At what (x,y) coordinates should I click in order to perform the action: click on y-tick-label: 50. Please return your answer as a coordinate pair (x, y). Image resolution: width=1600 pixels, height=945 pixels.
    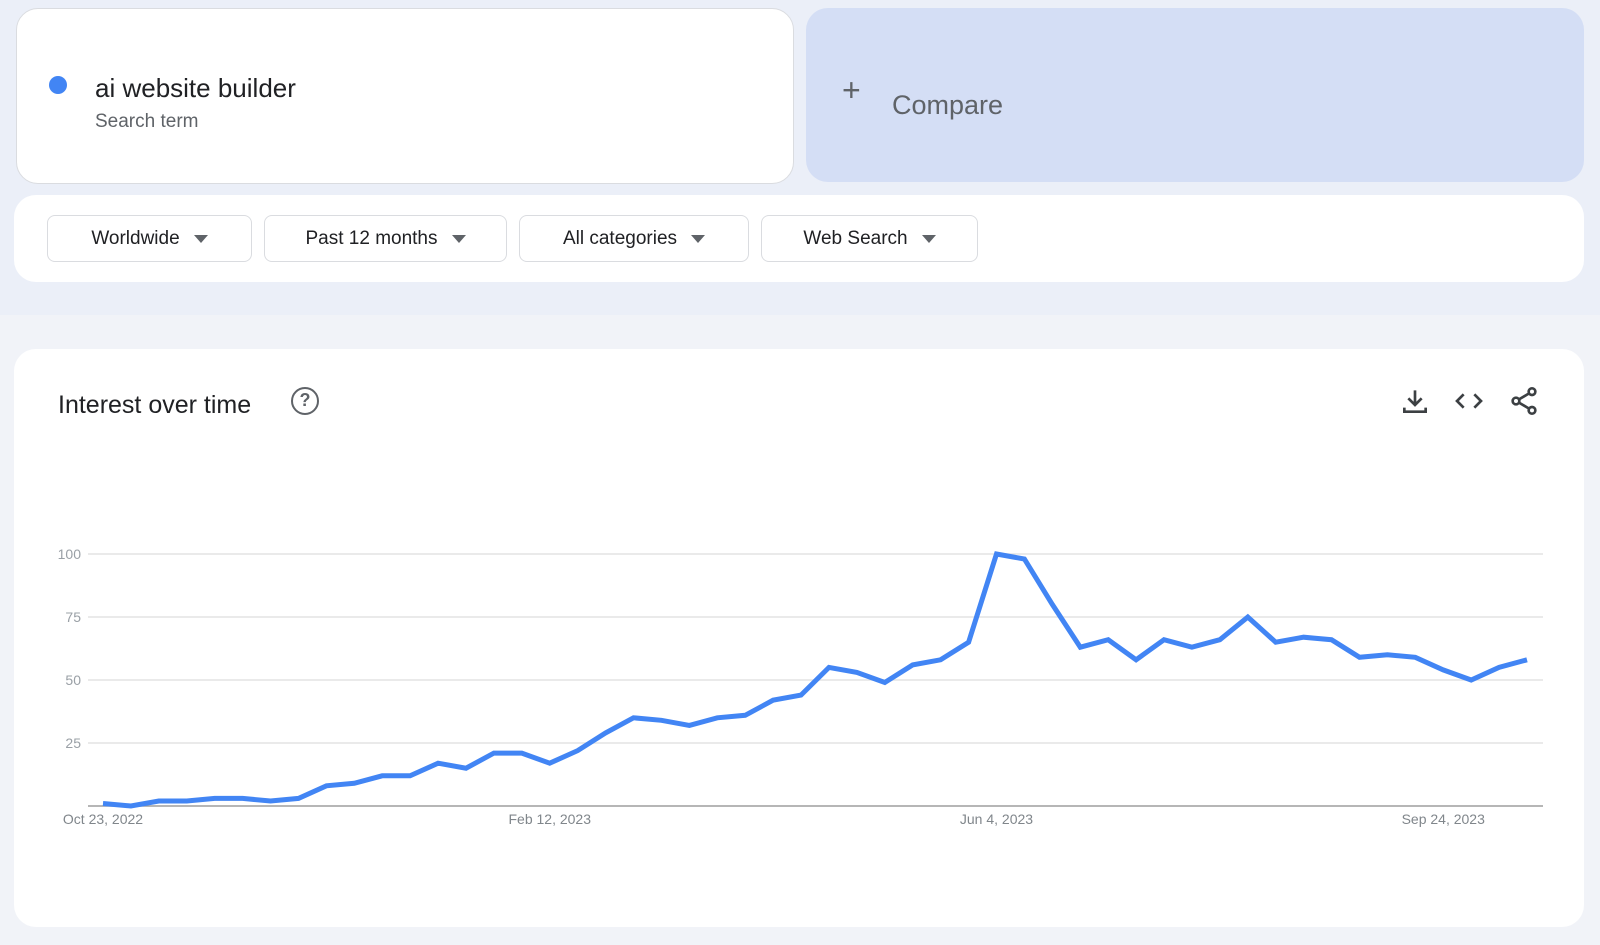
    Looking at the image, I should click on (73, 680).